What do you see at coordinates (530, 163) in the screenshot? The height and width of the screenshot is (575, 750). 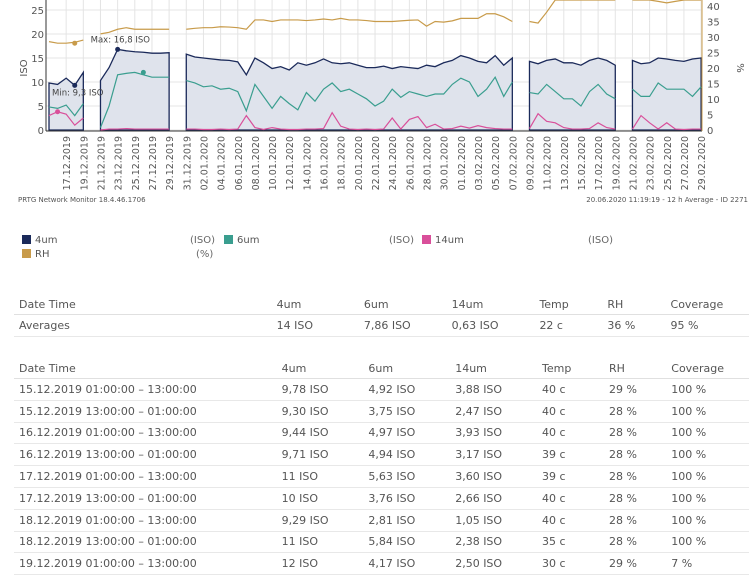 I see `x-tick-label: 09.02.2020` at bounding box center [530, 163].